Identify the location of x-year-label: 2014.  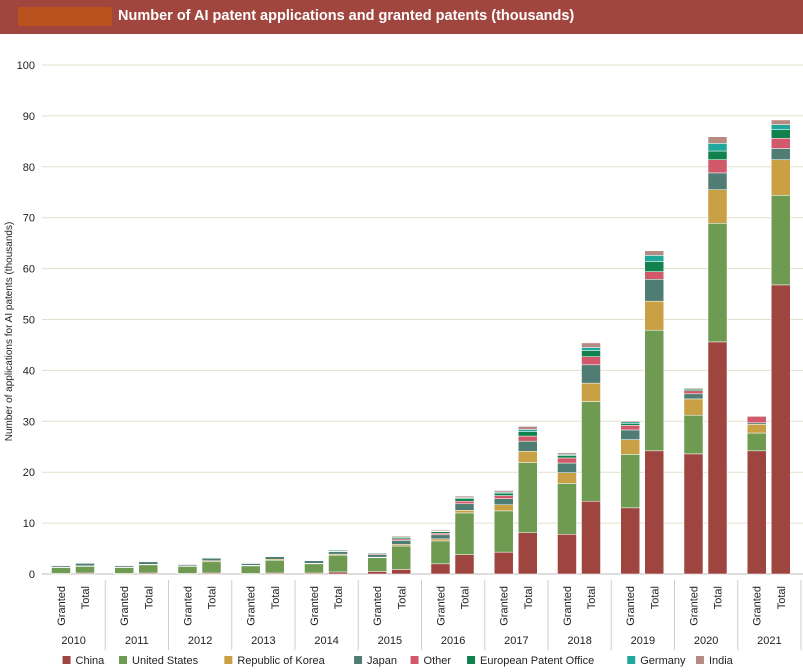
(326, 641).